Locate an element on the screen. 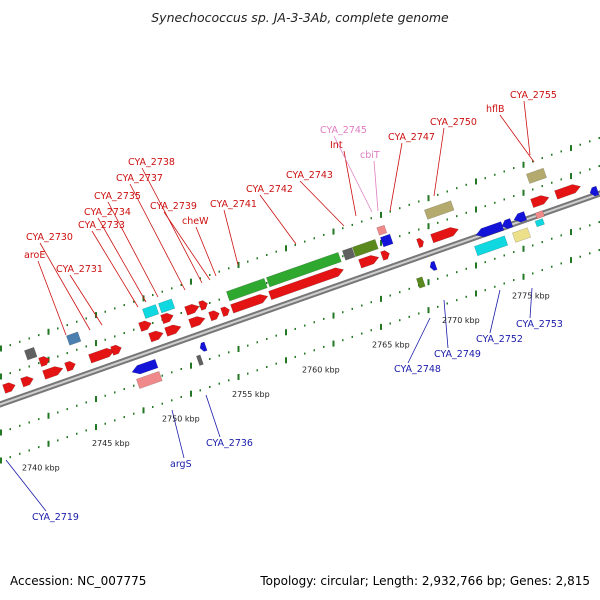 The height and width of the screenshot is (600, 600). scale-label: 2740 kbp is located at coordinates (41, 468).